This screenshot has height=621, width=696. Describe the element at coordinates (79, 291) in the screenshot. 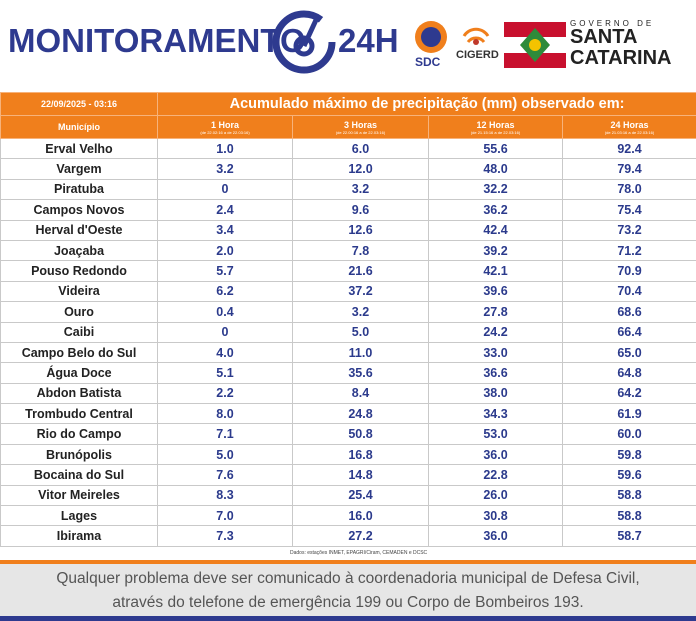

I see `cell-municipio: Videira` at that location.